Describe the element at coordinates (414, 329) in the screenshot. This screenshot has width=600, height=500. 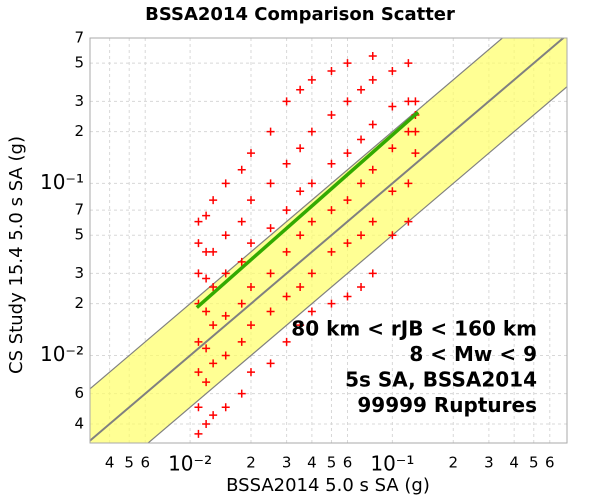
I see `annotation: 80 km < rJB < 160 km` at that location.